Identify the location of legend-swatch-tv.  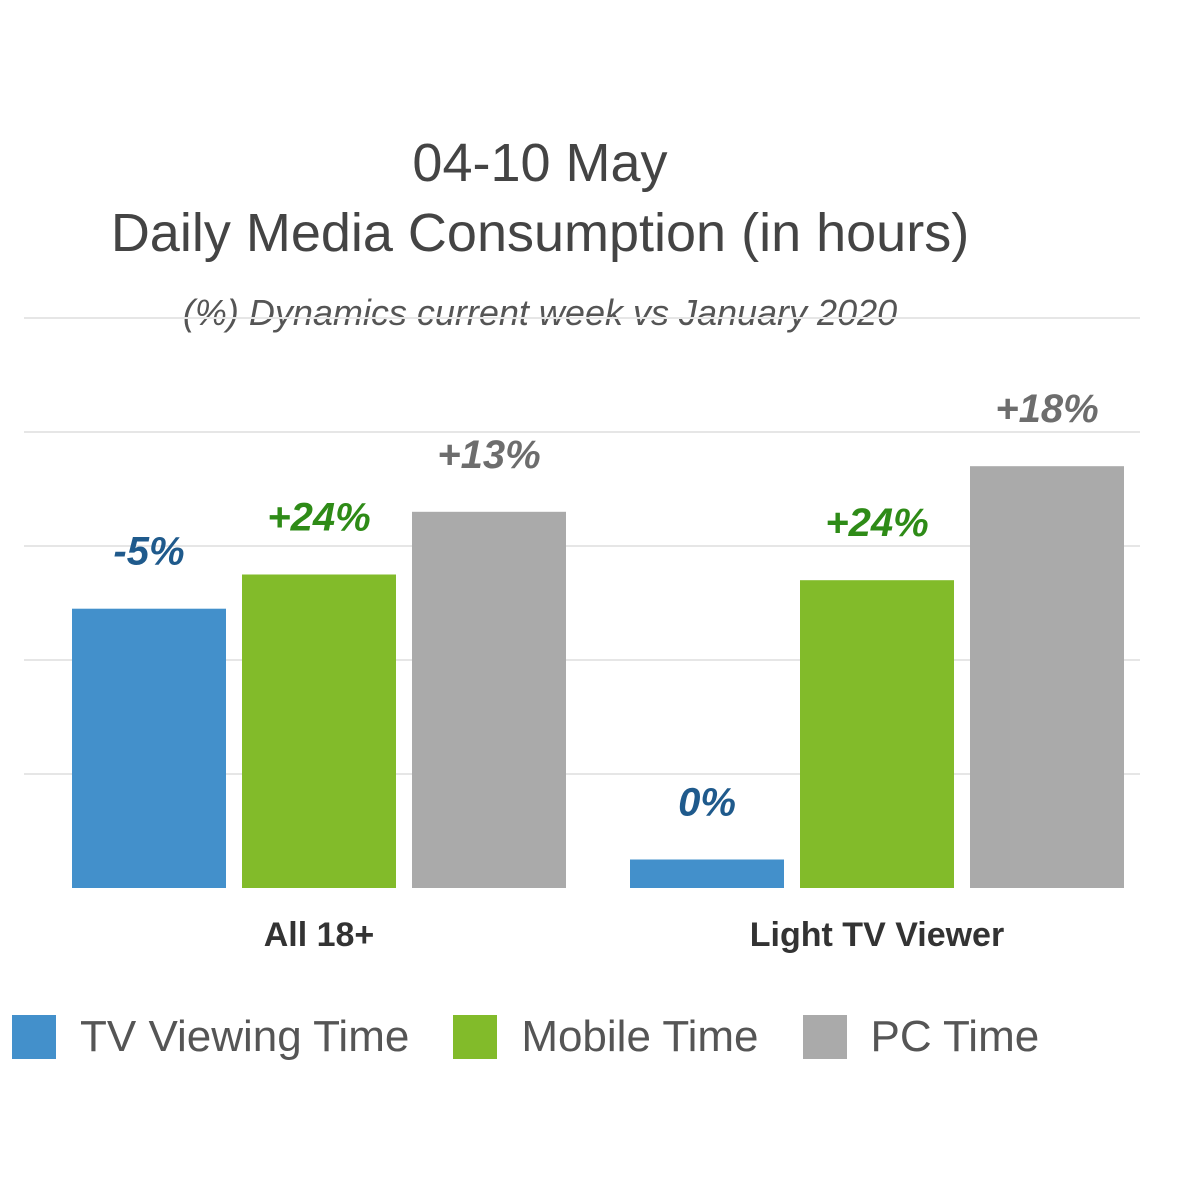
(34, 1037).